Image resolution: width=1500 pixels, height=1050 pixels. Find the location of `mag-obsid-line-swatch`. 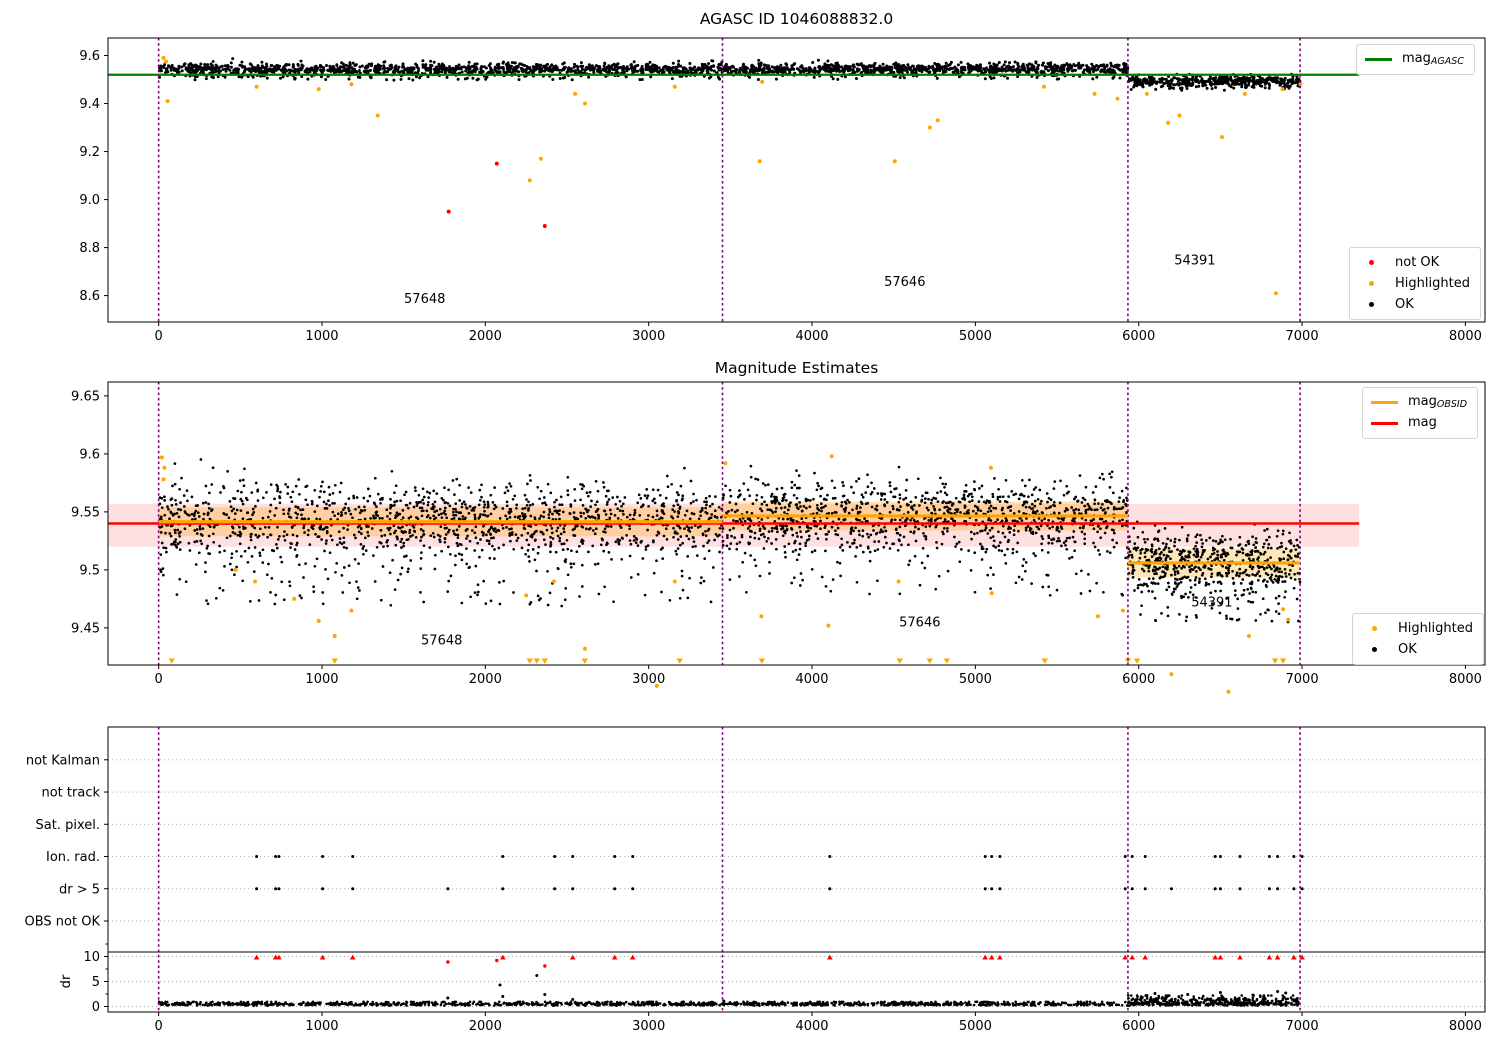

mag-obsid-line-swatch is located at coordinates (1384, 402).